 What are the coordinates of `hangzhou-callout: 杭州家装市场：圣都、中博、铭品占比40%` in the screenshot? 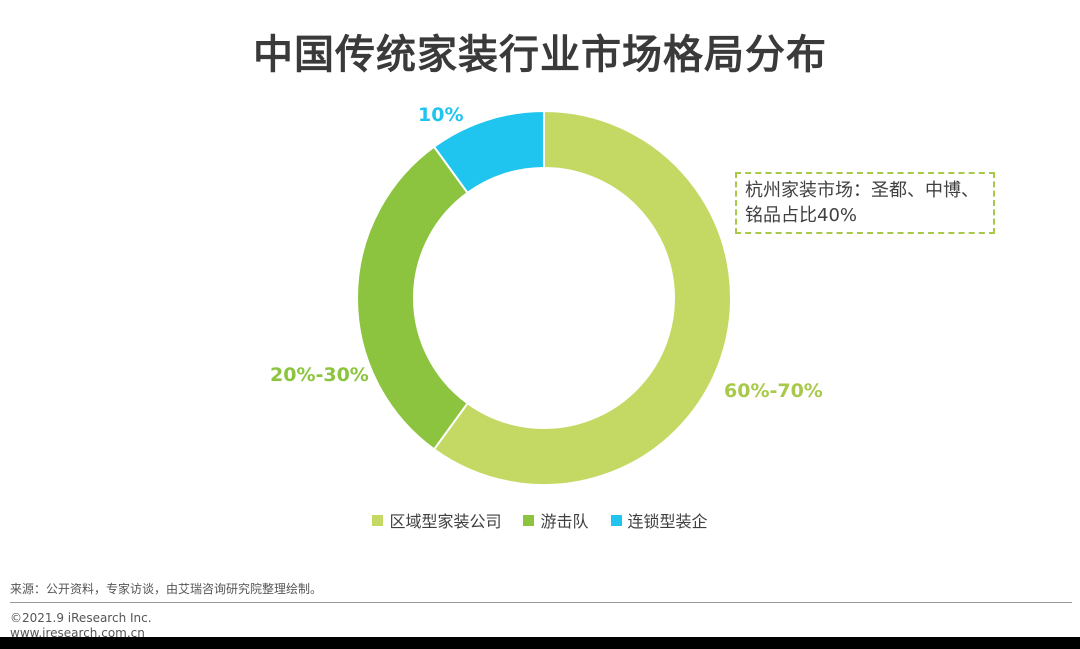 It's located at (865, 203).